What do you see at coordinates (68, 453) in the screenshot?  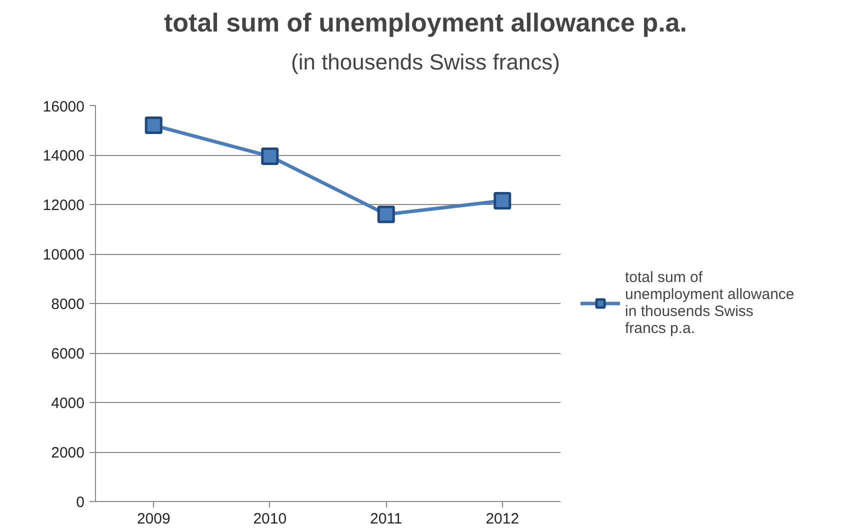 I see `y-tick-label: 2000` at bounding box center [68, 453].